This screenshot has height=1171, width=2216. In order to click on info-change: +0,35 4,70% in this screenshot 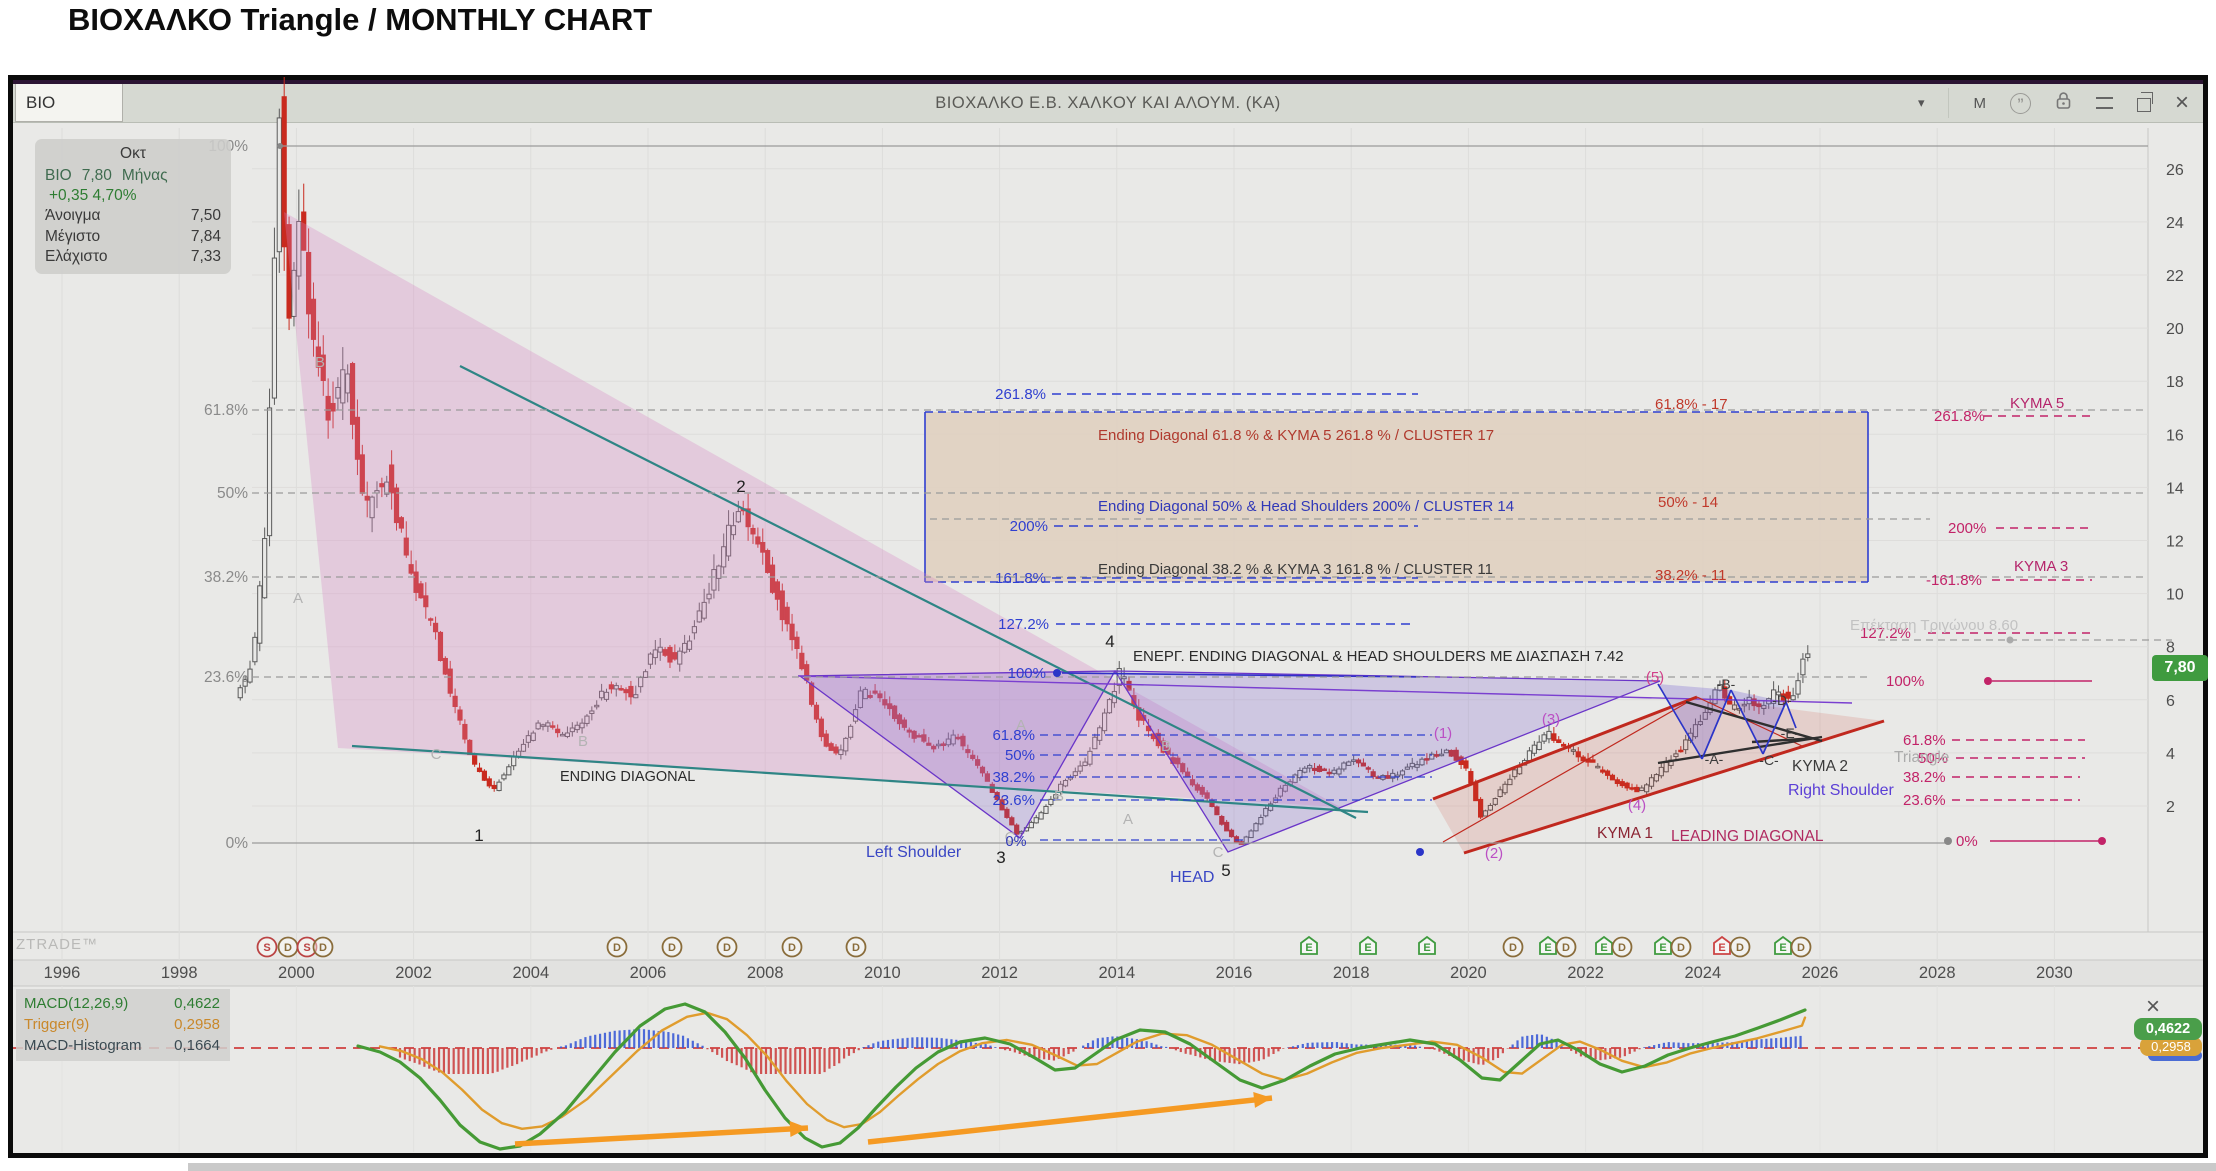, I will do `click(93, 196)`.